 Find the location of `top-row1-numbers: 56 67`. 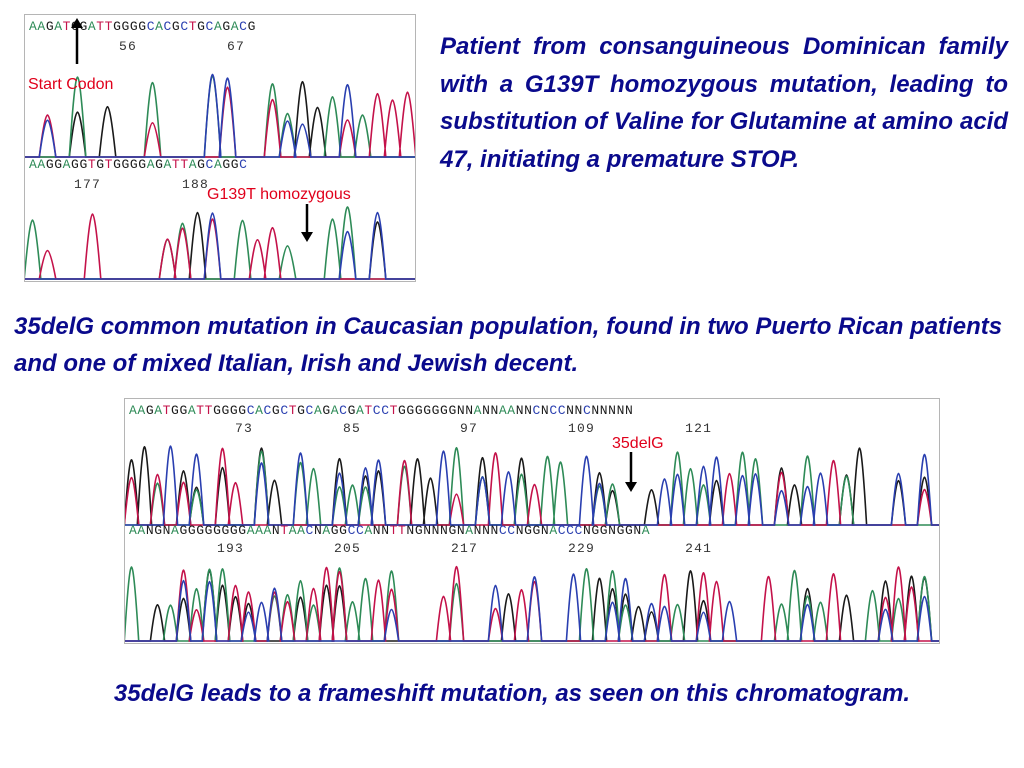

top-row1-numbers: 56 67 is located at coordinates (137, 46).